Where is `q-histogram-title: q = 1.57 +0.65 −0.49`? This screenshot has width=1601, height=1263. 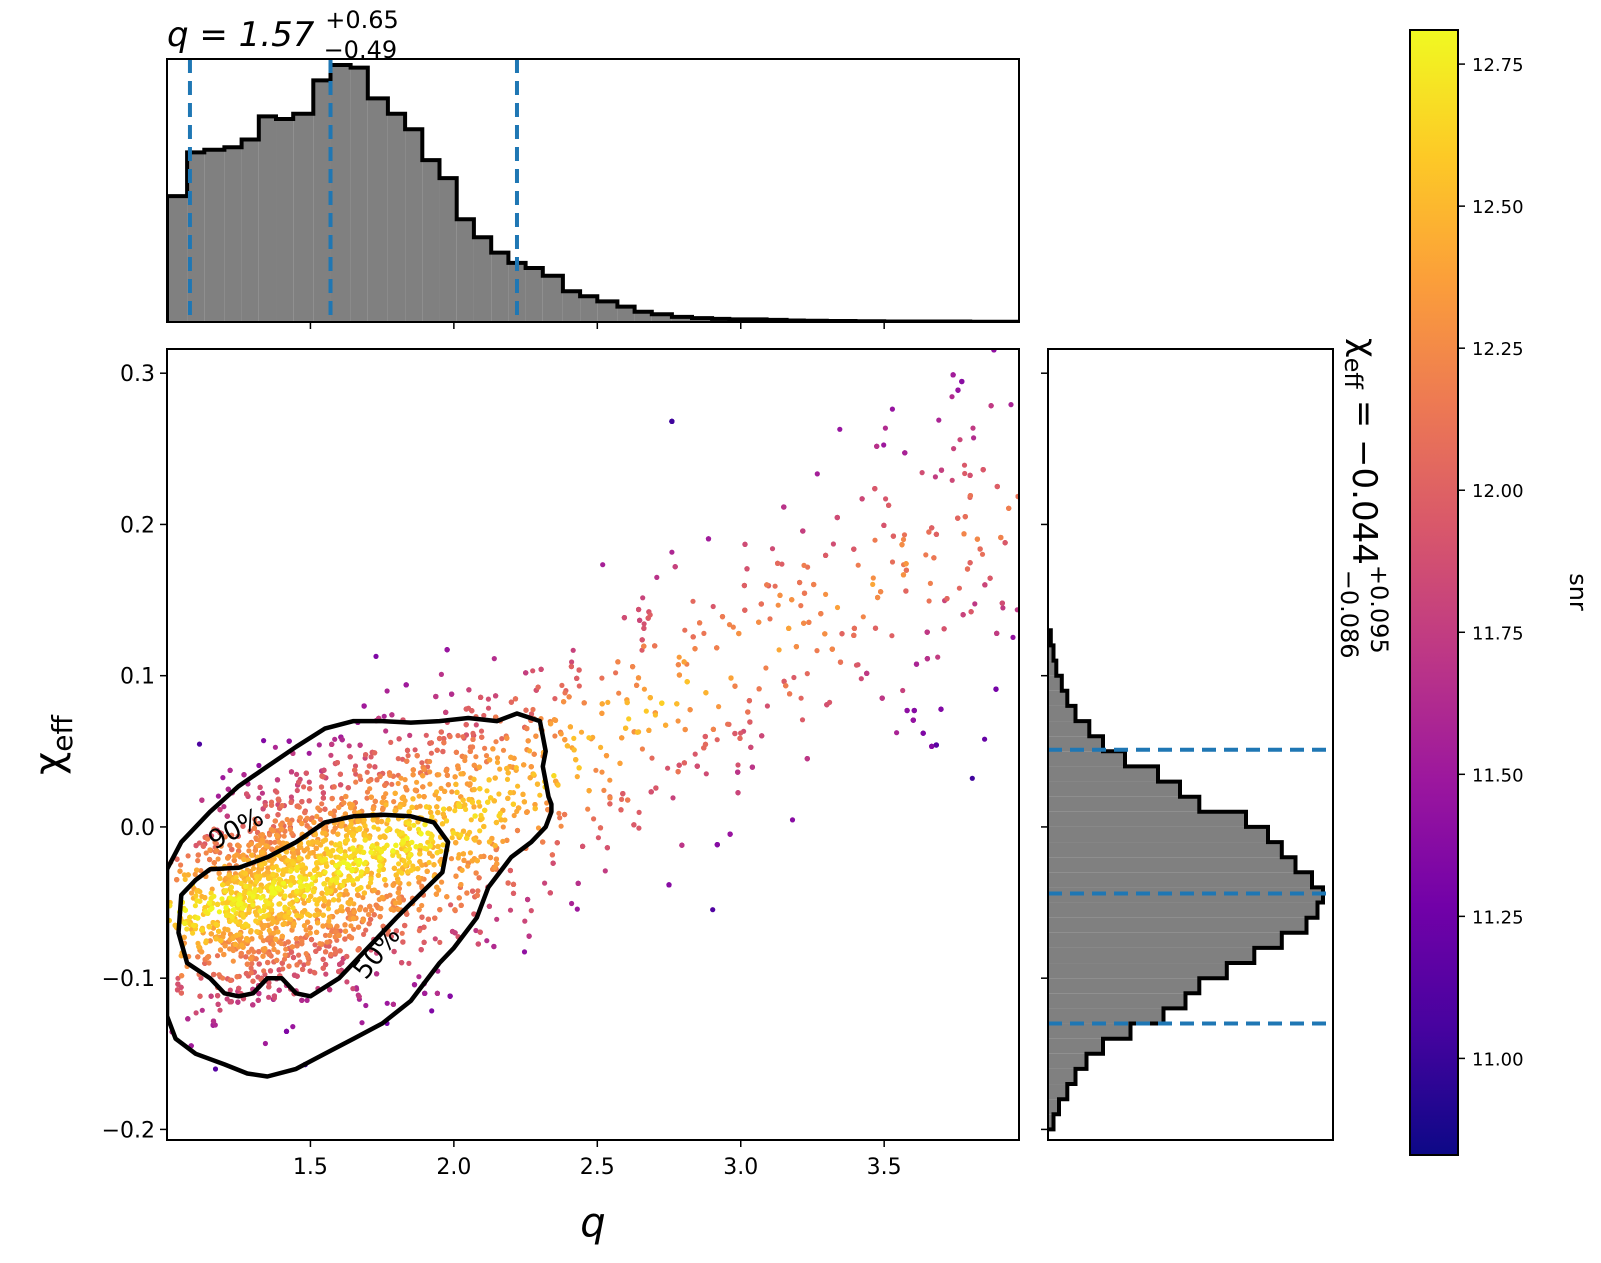 q-histogram-title: q = 1.57 +0.65 −0.49 is located at coordinates (288, 32).